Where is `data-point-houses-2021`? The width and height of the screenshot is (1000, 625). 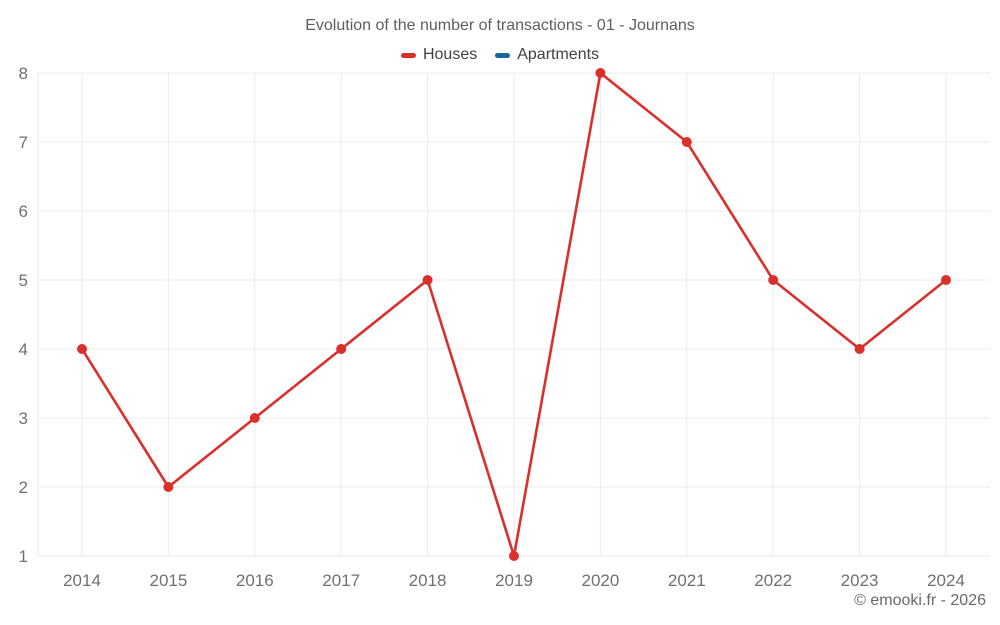
data-point-houses-2021 is located at coordinates (686, 142).